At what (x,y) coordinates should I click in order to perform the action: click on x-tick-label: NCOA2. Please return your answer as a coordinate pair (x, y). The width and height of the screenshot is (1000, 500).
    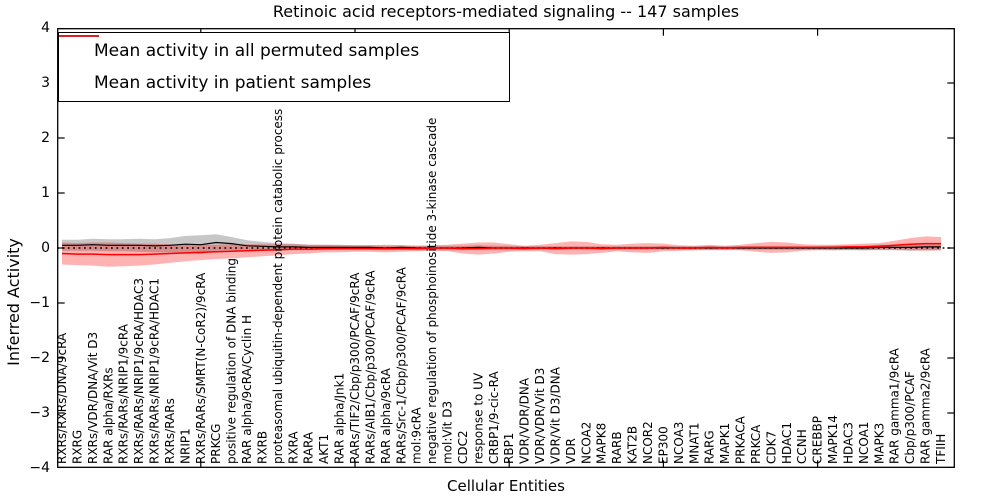
    Looking at the image, I should click on (586, 443).